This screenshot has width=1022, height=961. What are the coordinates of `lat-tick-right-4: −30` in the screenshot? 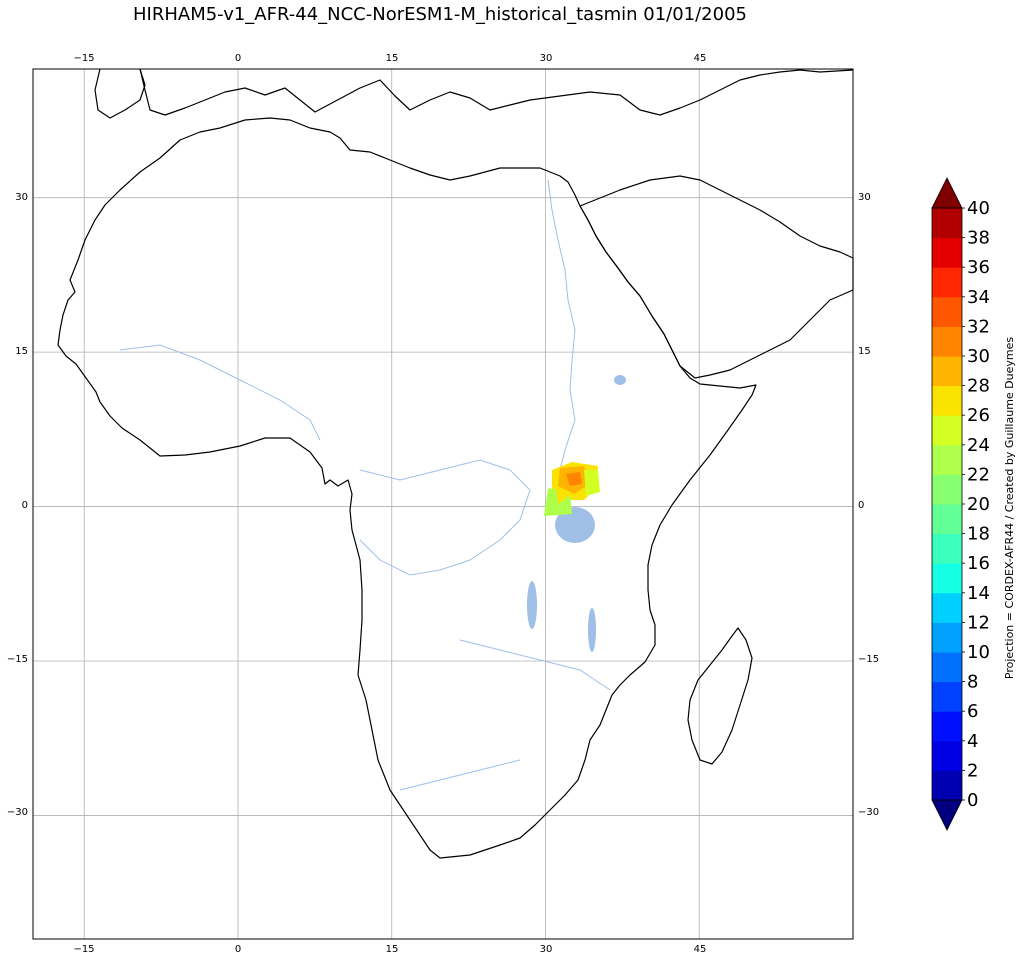 It's located at (868, 812).